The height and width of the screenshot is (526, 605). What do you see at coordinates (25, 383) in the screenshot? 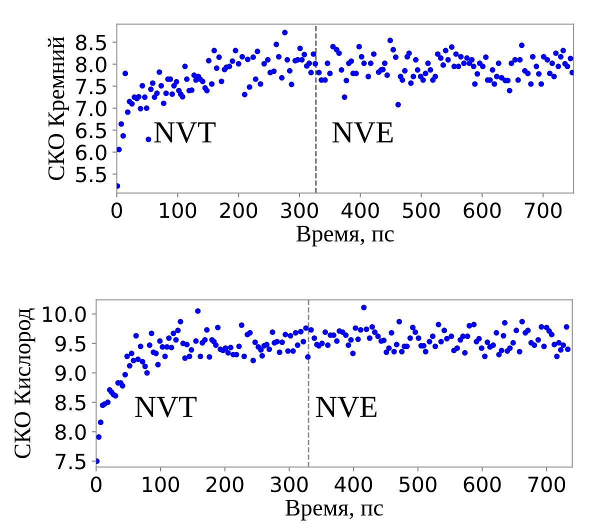
I see `y-axis-title: СКО Кислород` at bounding box center [25, 383].